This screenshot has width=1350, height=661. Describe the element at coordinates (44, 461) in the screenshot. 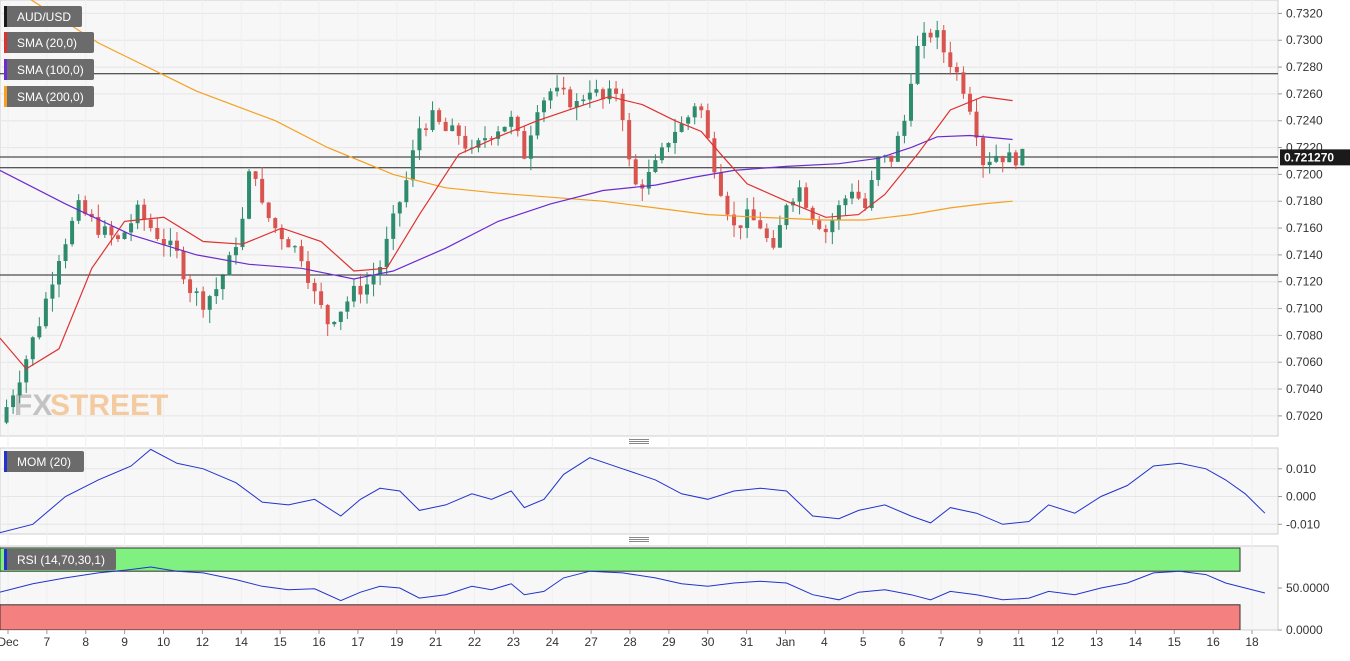

I see `momentum-legend: MOM (20)` at that location.